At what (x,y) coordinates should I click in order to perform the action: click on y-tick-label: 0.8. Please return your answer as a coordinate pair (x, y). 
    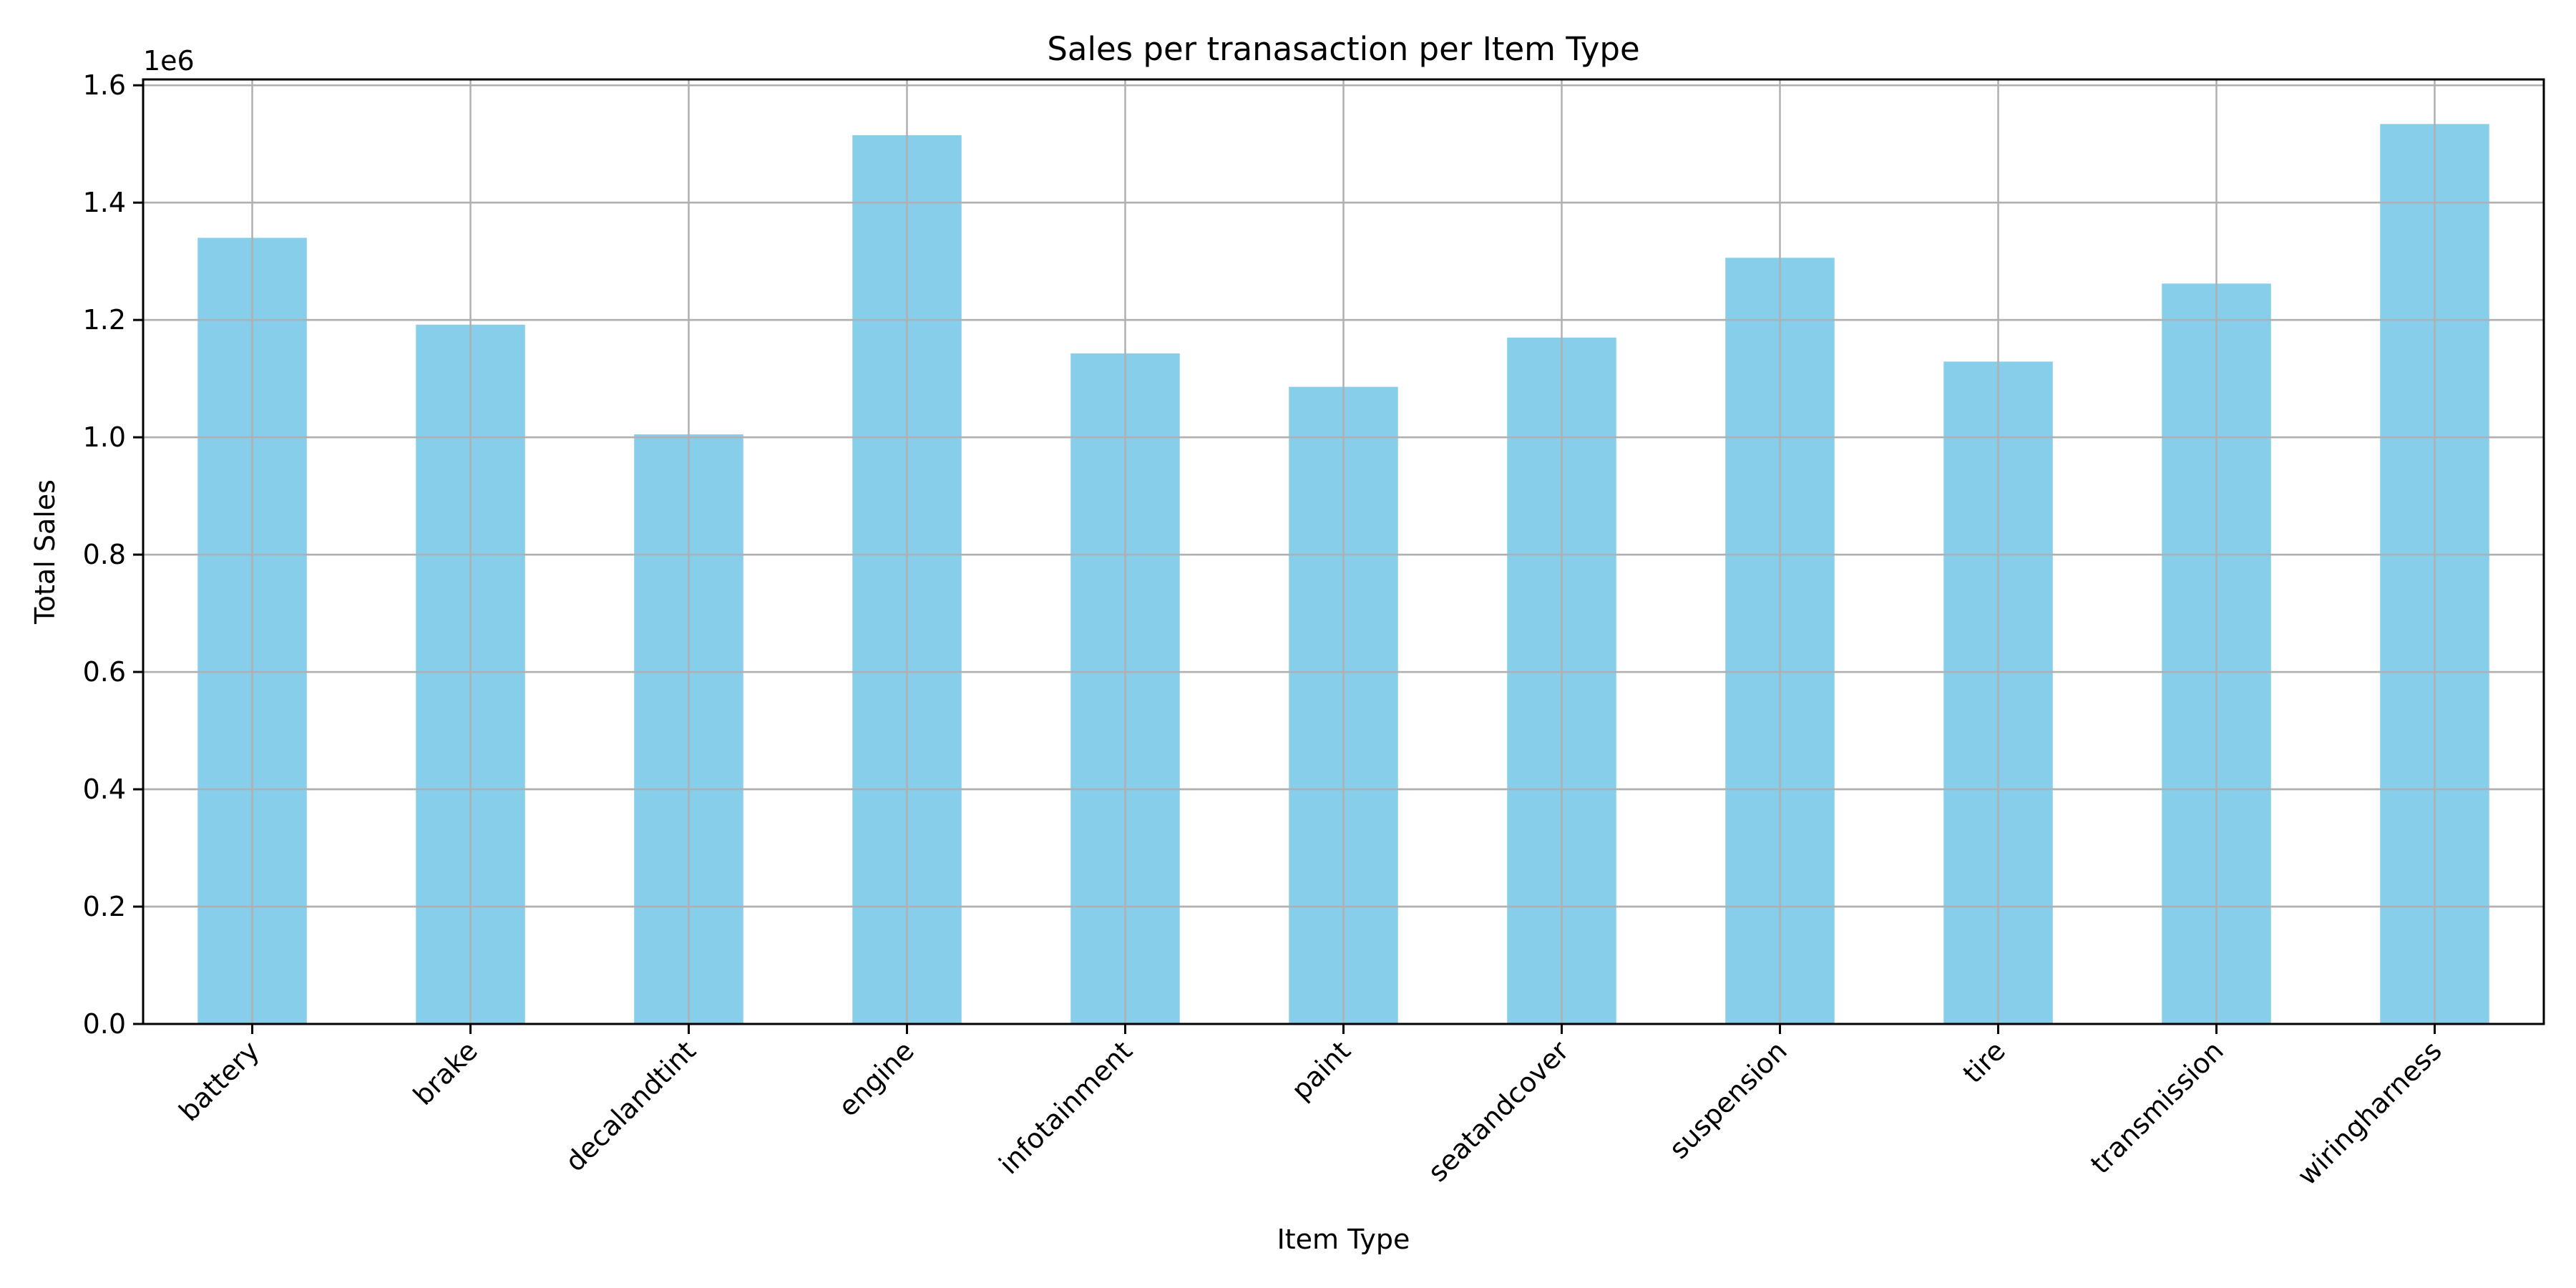
    Looking at the image, I should click on (104, 554).